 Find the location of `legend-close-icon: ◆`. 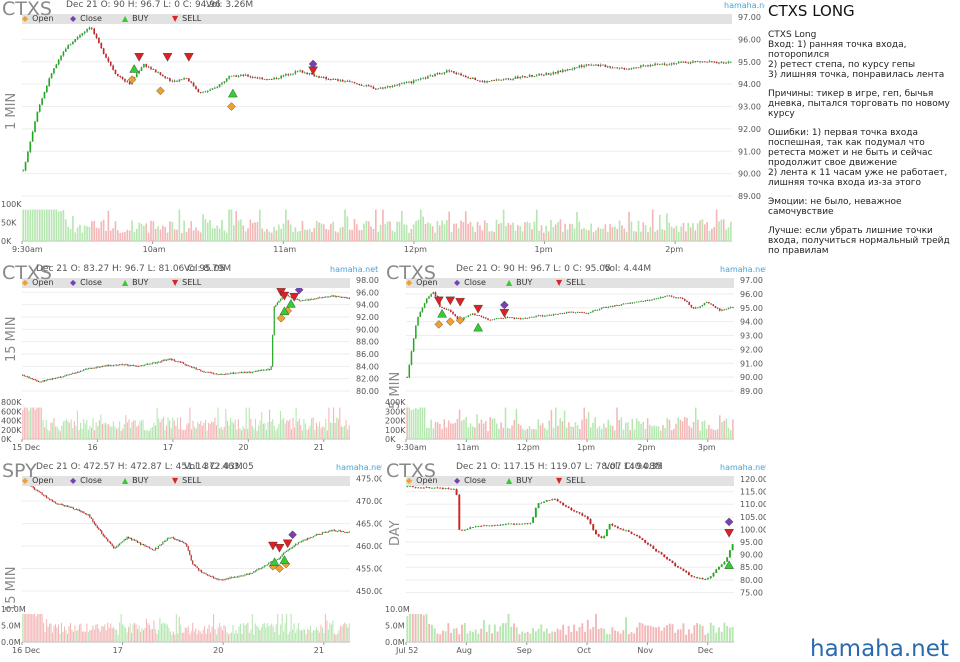

legend-close-icon: ◆ is located at coordinates (457, 480).